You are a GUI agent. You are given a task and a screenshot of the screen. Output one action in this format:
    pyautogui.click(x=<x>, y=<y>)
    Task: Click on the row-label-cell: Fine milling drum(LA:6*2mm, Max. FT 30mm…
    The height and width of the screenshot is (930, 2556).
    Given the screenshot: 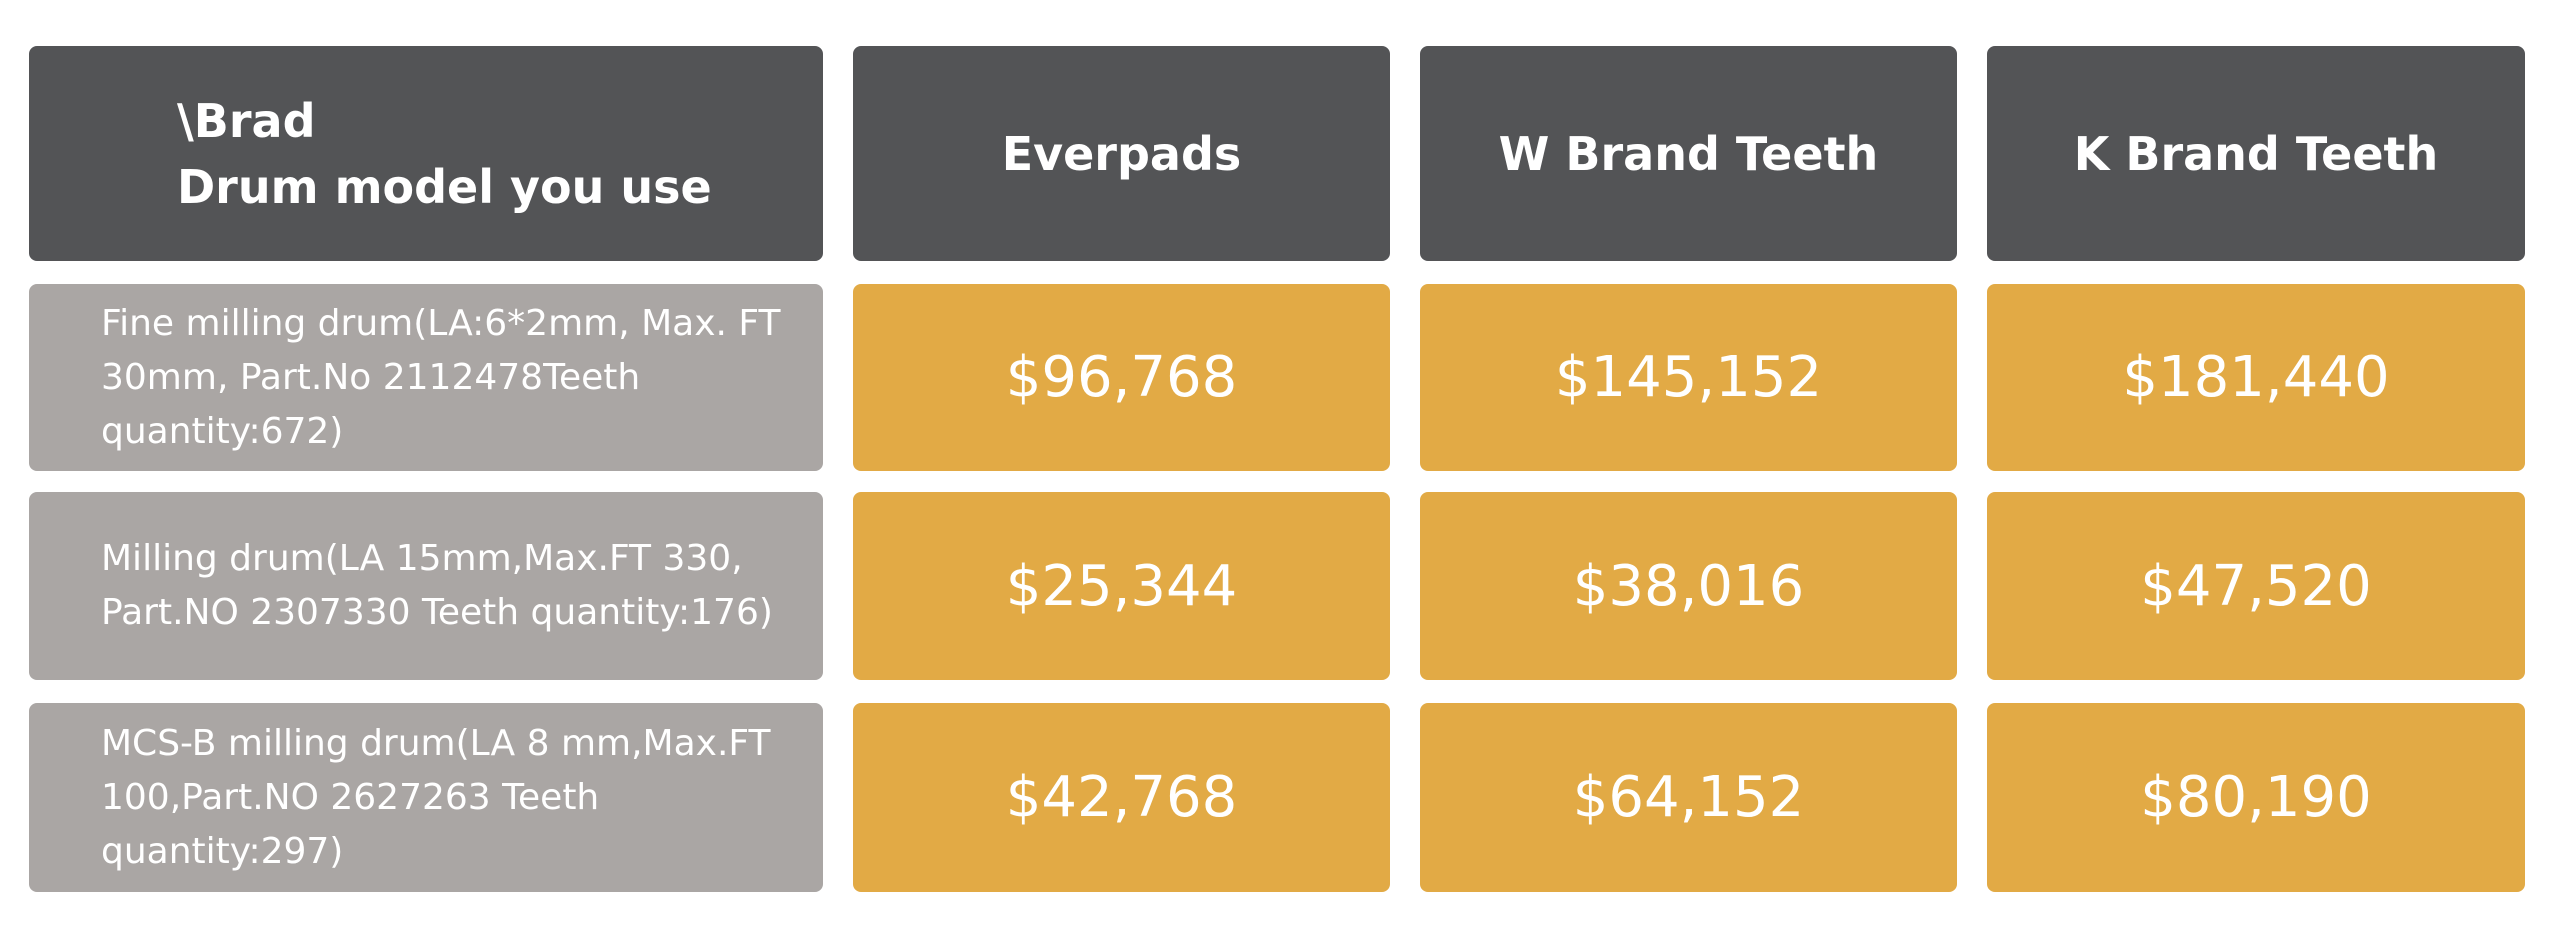 What is the action you would take?
    pyautogui.click(x=426, y=377)
    